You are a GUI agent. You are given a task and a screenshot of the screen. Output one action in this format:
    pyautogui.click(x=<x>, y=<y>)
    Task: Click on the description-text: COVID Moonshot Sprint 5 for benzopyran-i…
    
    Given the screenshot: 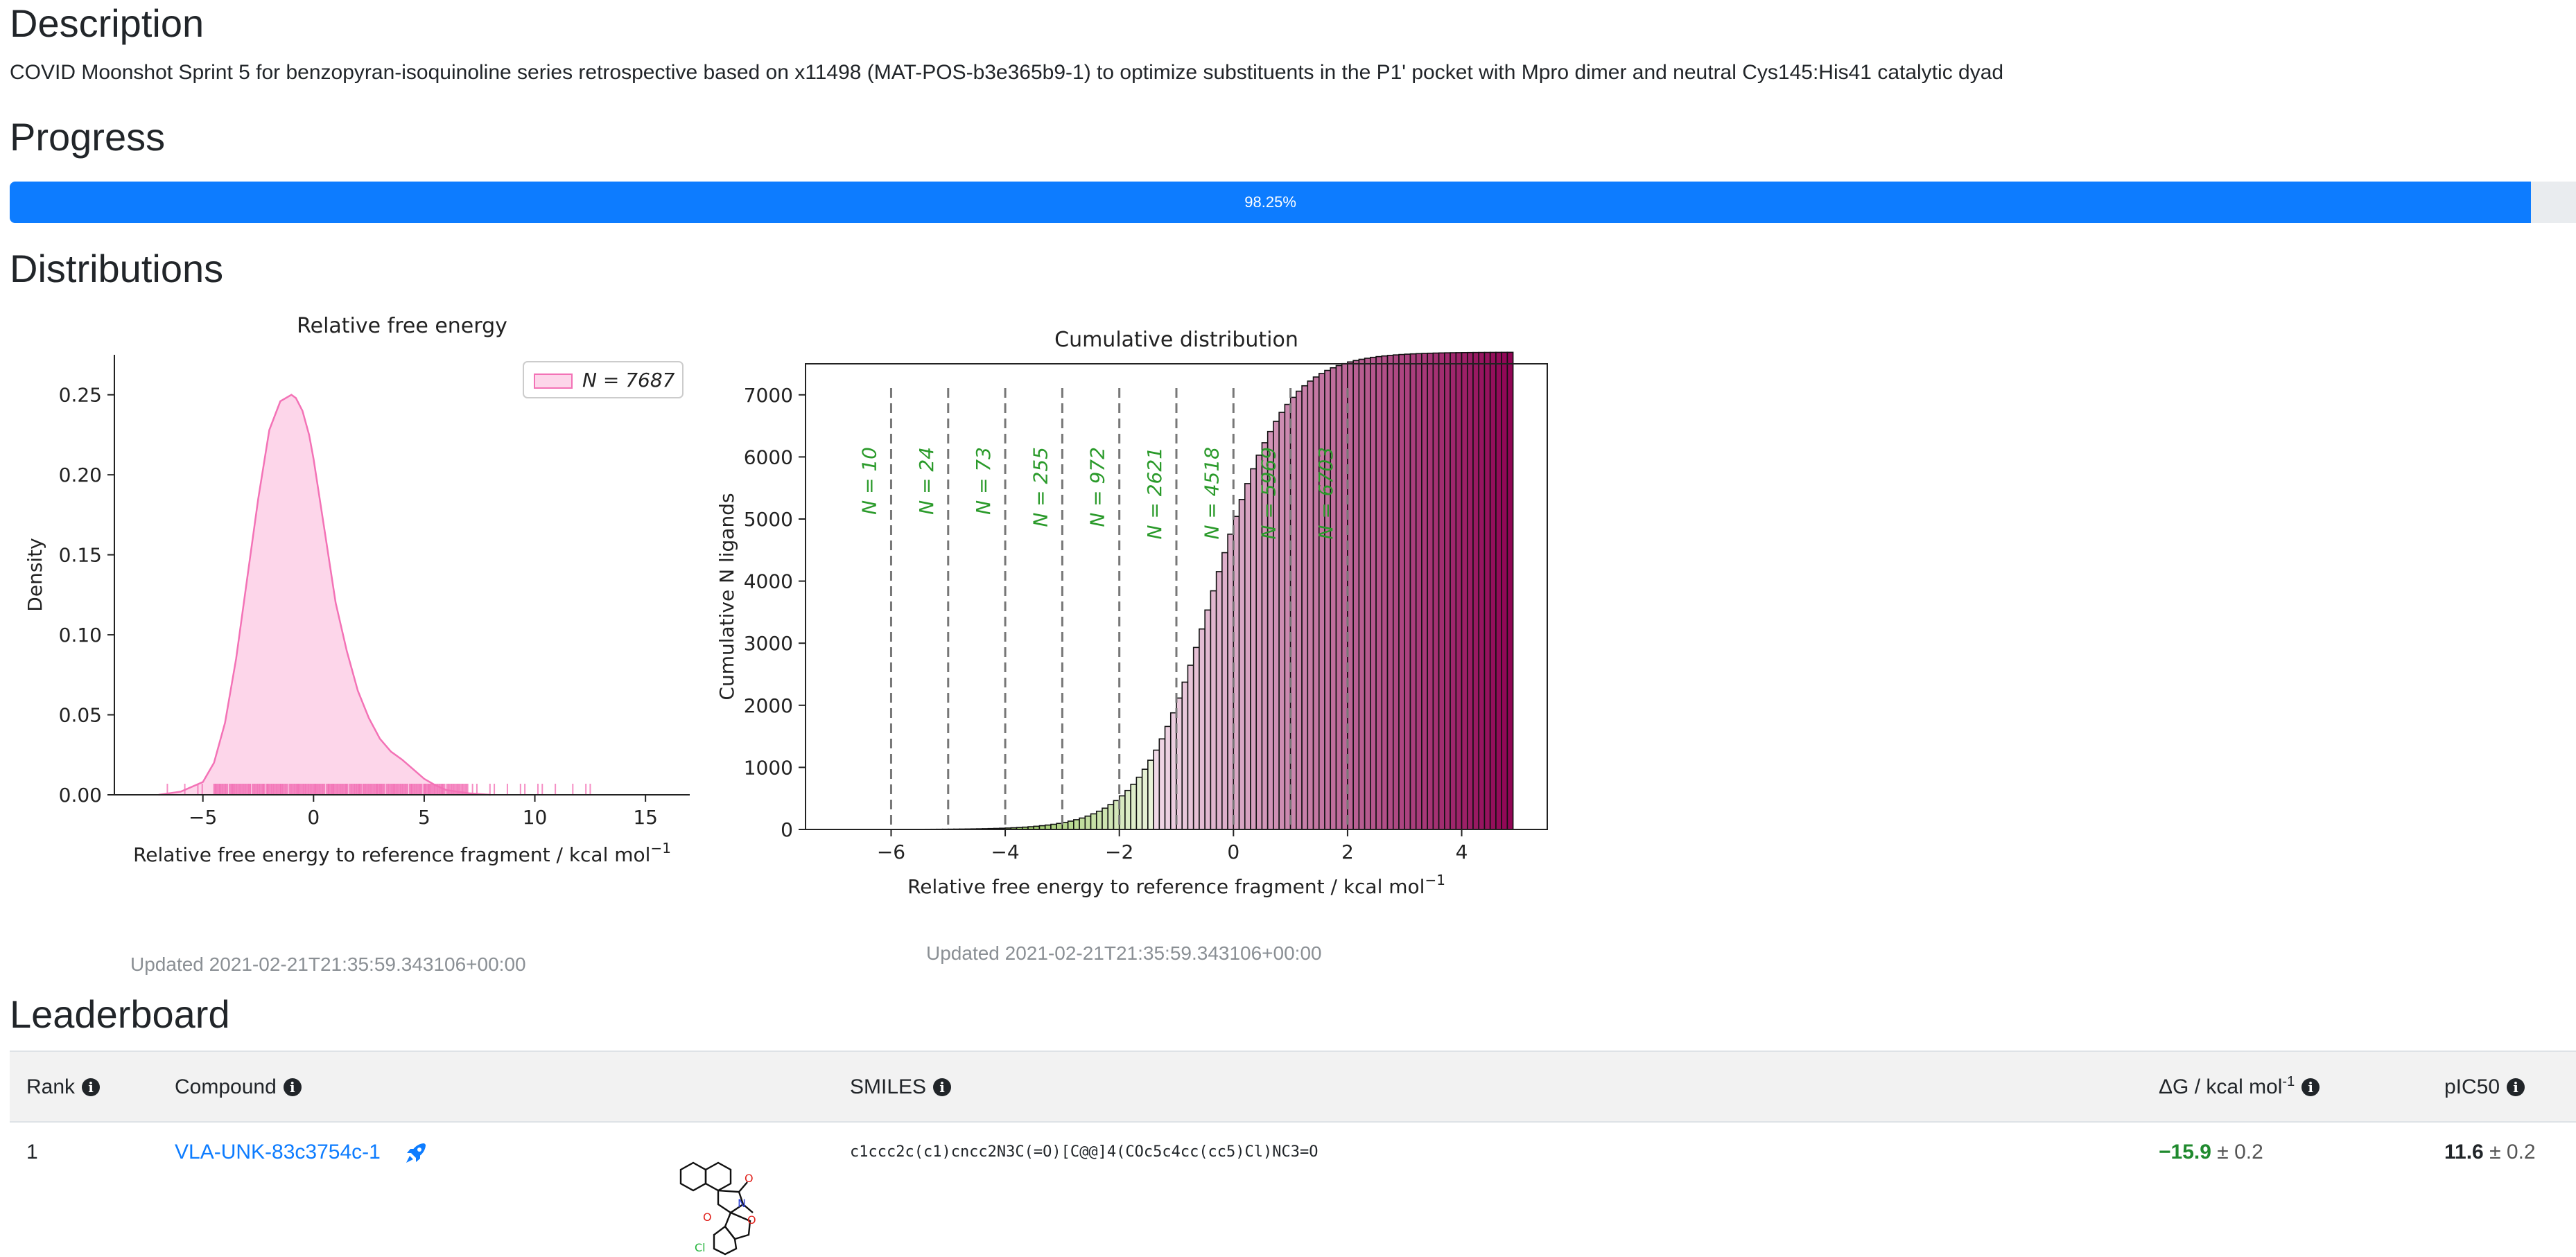 What is the action you would take?
    pyautogui.click(x=1007, y=72)
    